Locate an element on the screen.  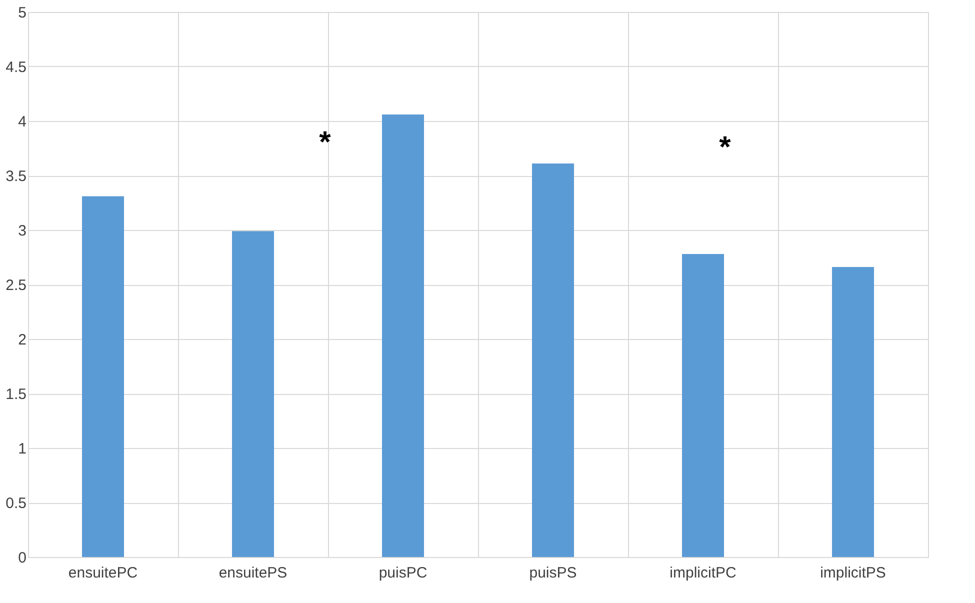
y-tick-label: 1.5 is located at coordinates (16, 394).